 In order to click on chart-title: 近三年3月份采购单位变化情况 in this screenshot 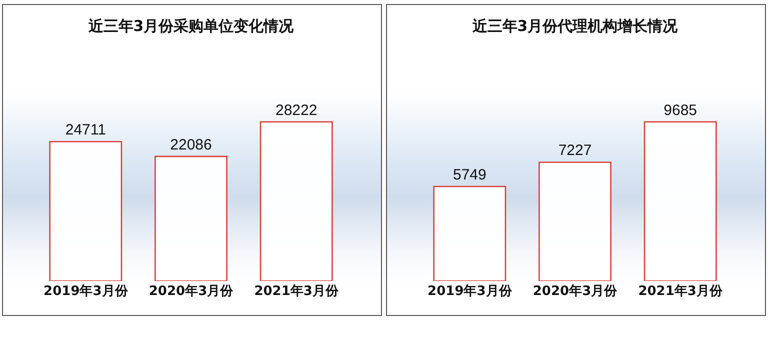, I will do `click(191, 26)`.